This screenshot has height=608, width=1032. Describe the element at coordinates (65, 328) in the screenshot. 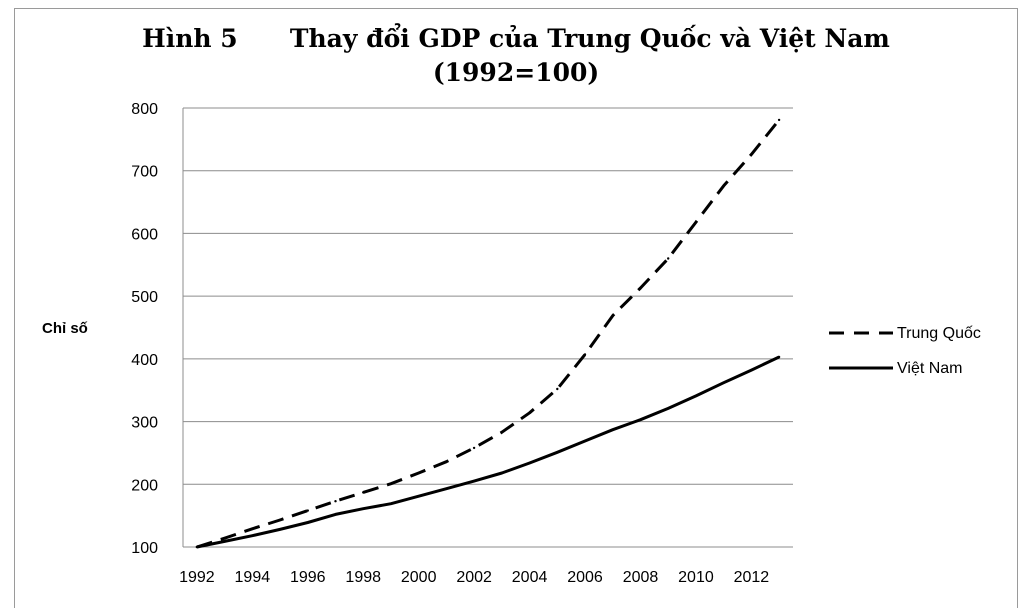

I see `y-axis-label: Chỉ số` at that location.